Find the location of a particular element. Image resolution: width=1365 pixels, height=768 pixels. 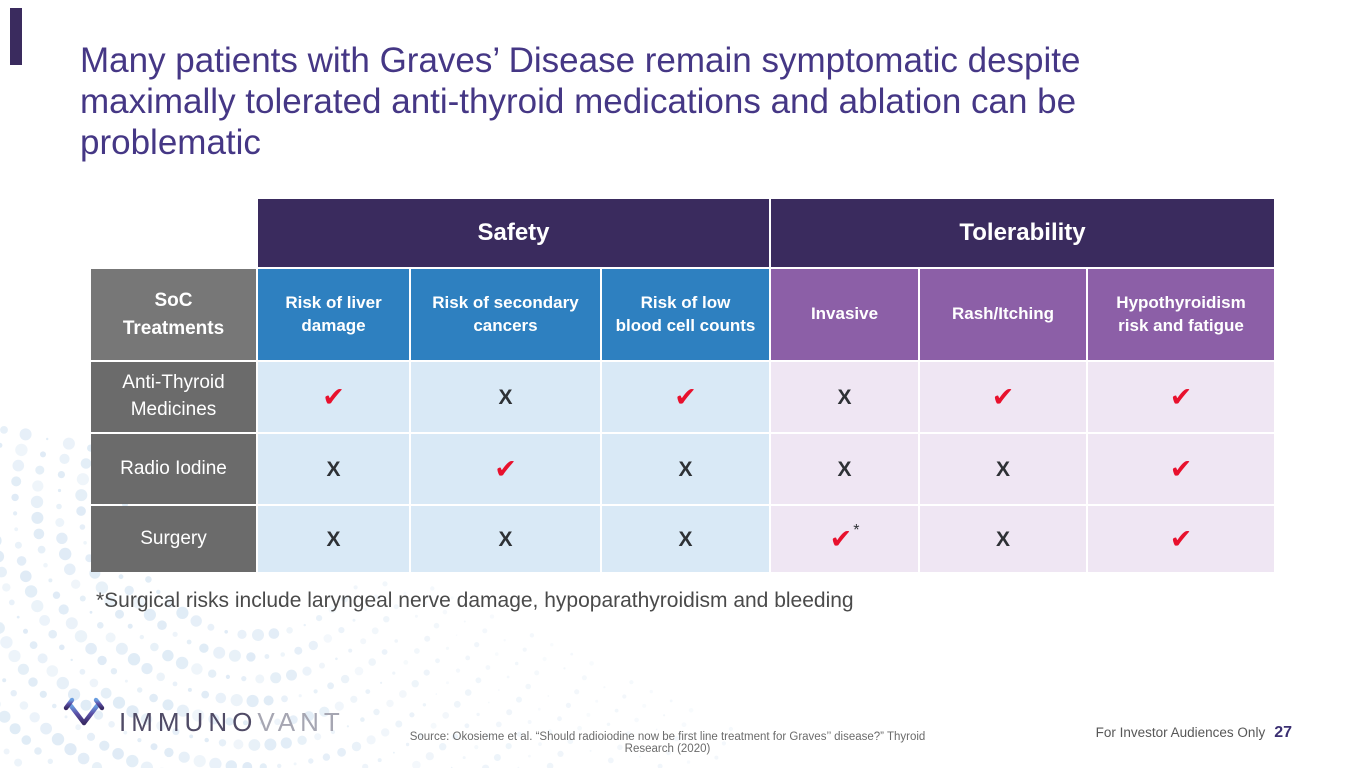

audience-label: For Investor Audiences Only is located at coordinates (1180, 732).